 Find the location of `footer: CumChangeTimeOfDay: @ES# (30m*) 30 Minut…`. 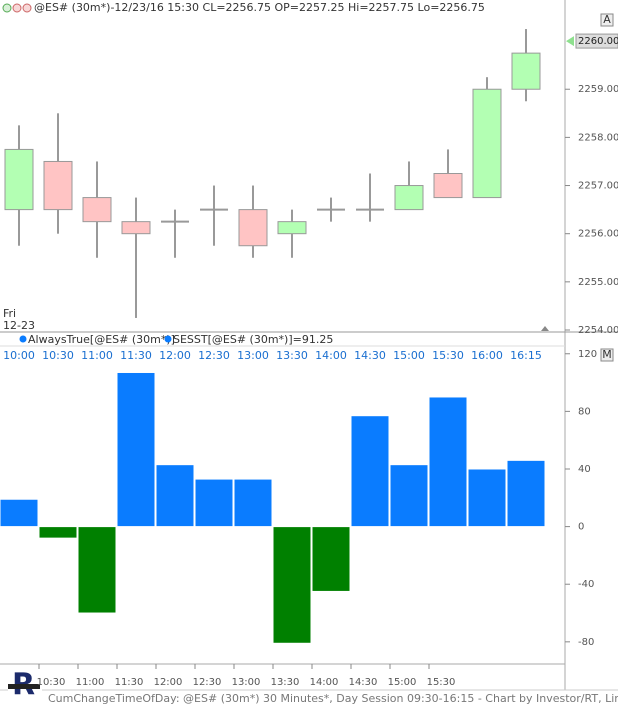

footer: CumChangeTimeOfDay: @ES# (30m*) 30 Minut… is located at coordinates (333, 698).